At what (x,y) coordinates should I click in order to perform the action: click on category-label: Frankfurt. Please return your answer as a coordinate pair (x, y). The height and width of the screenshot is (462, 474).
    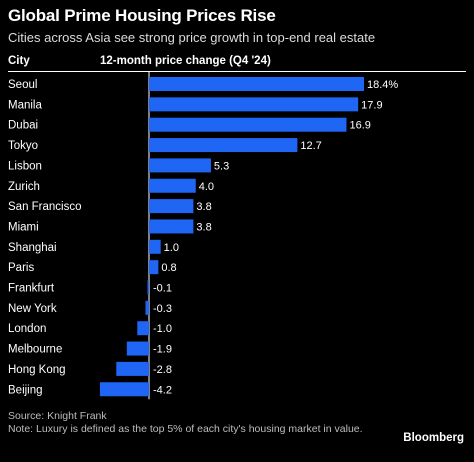
    Looking at the image, I should click on (31, 289).